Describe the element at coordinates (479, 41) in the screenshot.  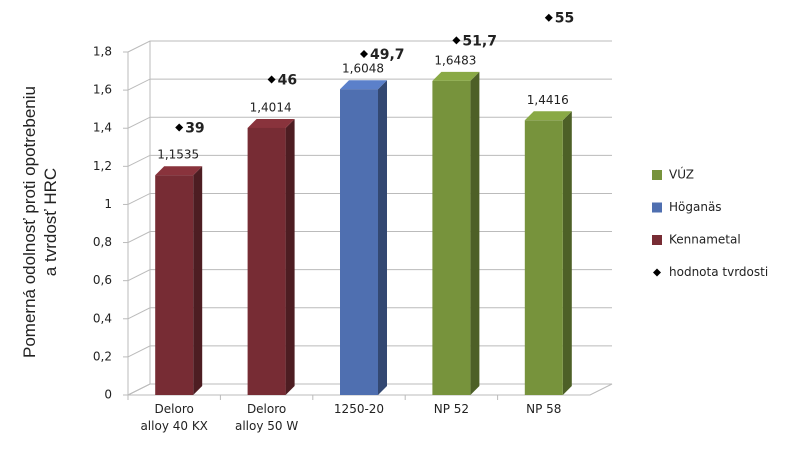
I see `data-label: 51,7` at that location.